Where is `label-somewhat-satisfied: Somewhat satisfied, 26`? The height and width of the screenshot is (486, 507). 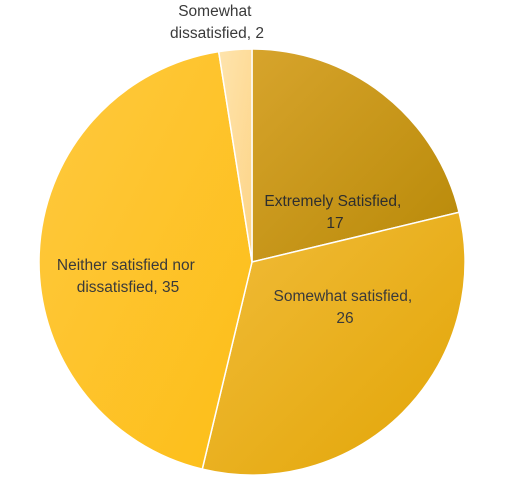 label-somewhat-satisfied: Somewhat satisfied, 26 is located at coordinates (344, 307).